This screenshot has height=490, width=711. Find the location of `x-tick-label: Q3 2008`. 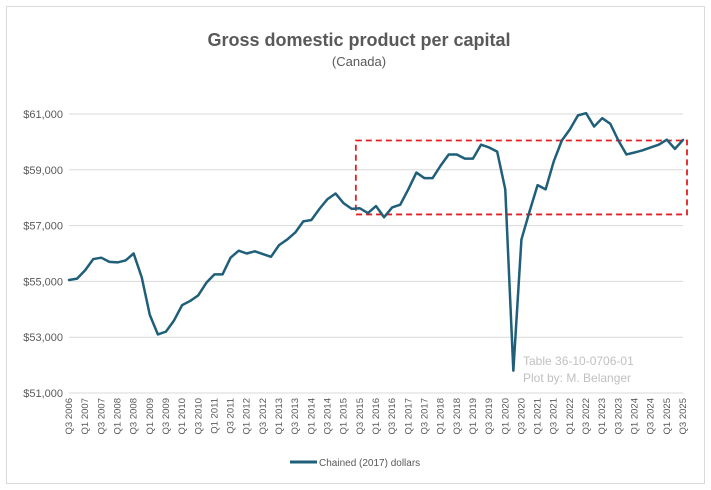

x-tick-label: Q3 2008 is located at coordinates (134, 416).